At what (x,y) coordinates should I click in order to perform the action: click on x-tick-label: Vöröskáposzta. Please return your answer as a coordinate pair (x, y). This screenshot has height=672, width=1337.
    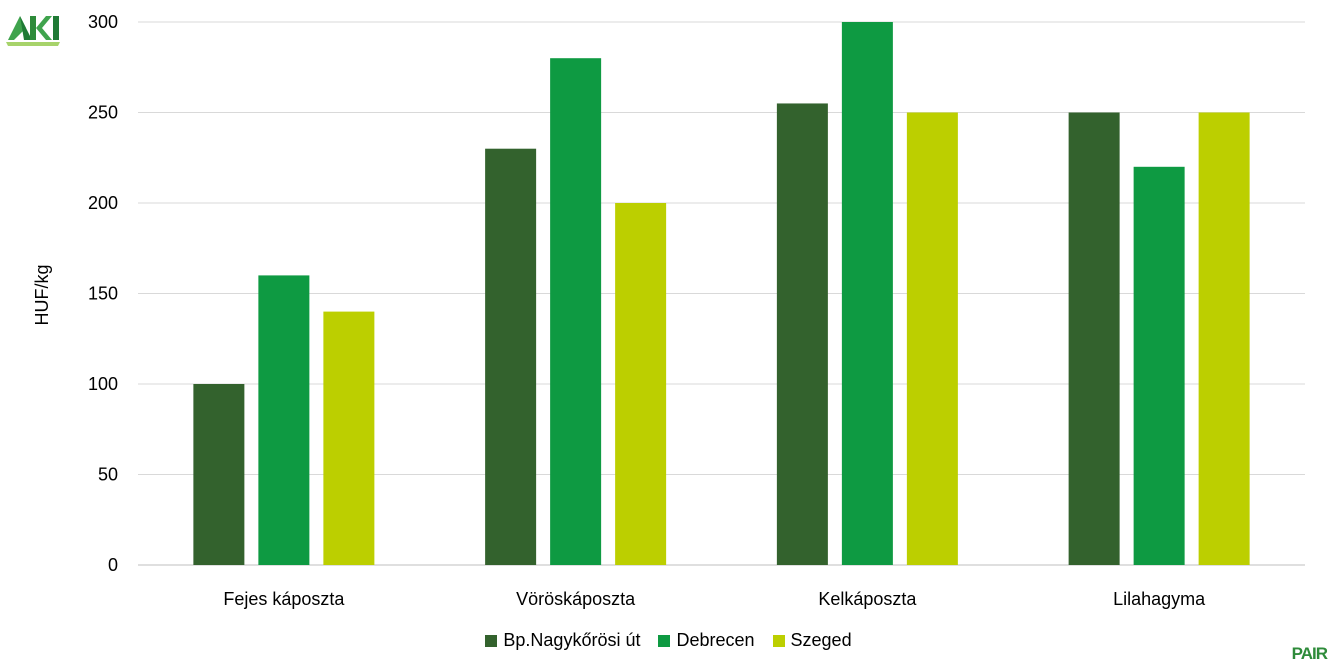
    Looking at the image, I should click on (576, 599).